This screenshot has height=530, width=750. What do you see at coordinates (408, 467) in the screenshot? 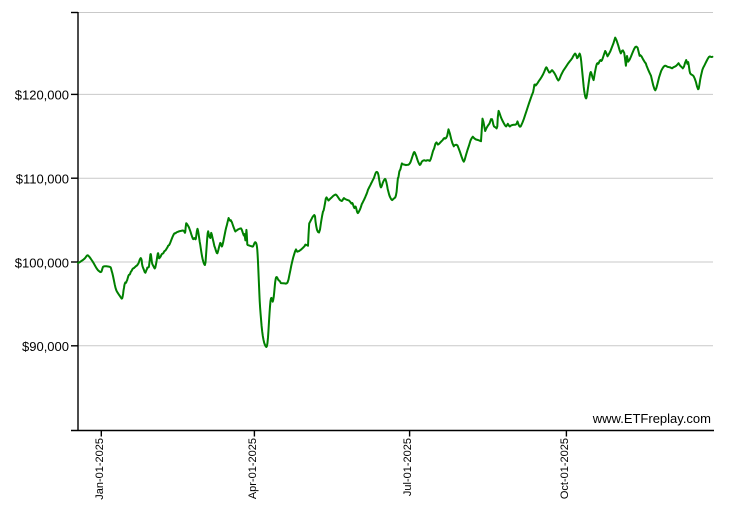
I see `svg-text: Jul-01-2025` at bounding box center [408, 467].